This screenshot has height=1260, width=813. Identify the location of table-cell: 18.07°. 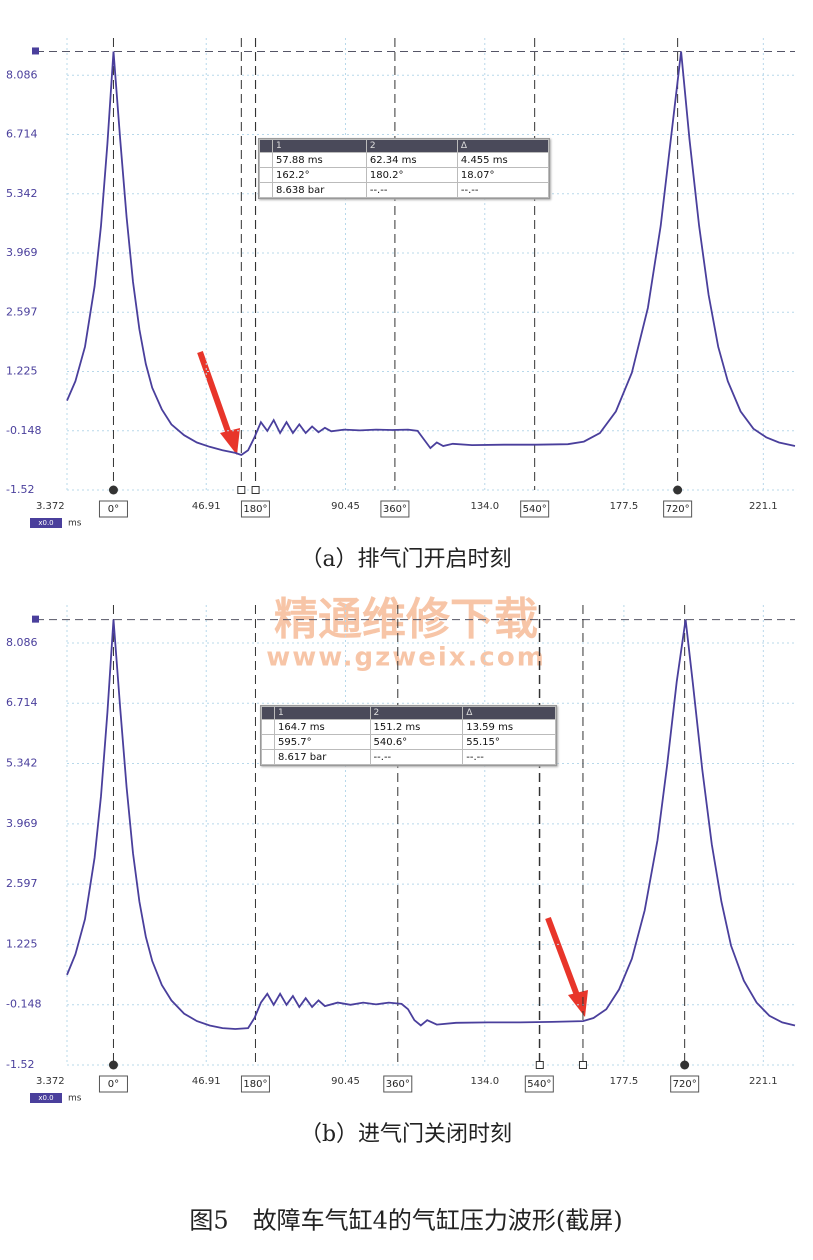
(503, 175).